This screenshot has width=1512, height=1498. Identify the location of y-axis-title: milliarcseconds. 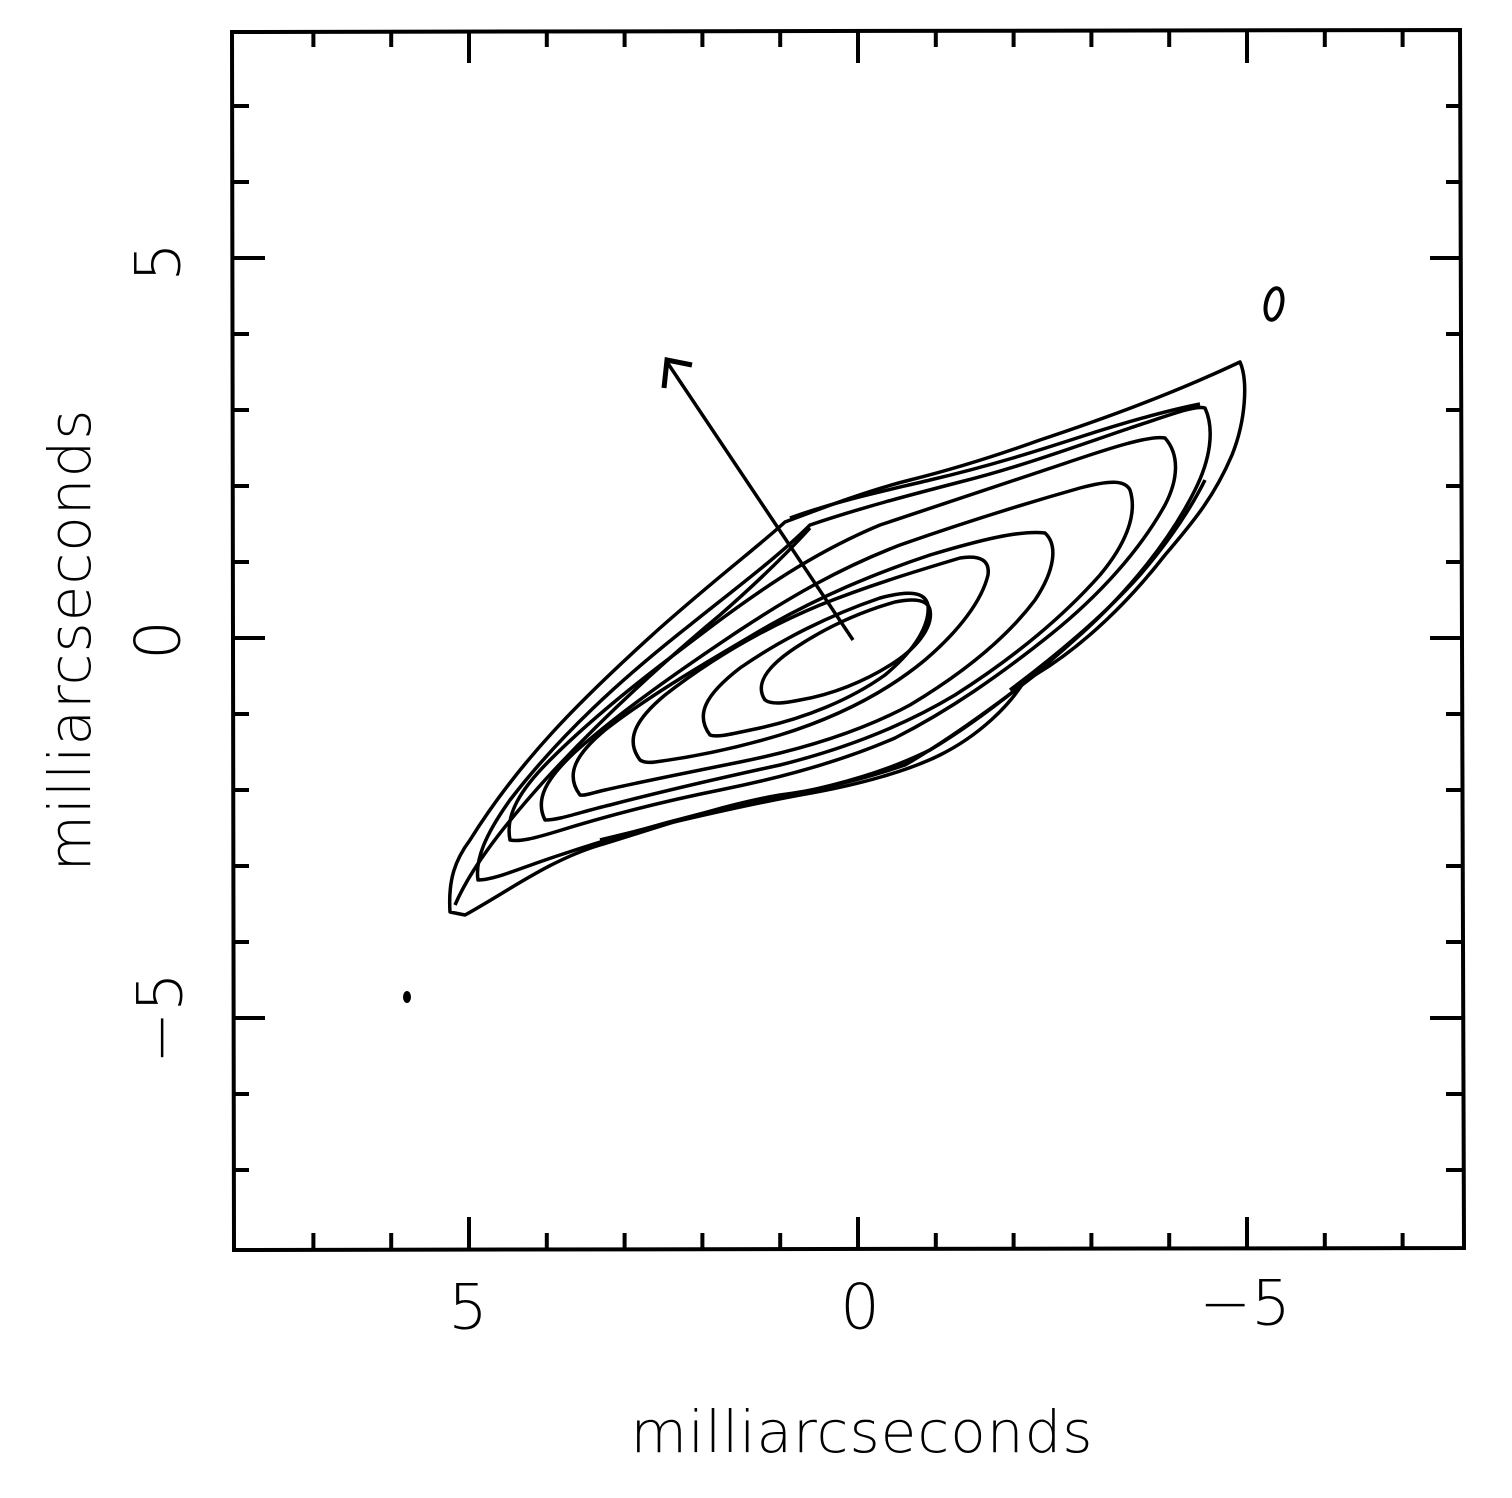
(70, 640).